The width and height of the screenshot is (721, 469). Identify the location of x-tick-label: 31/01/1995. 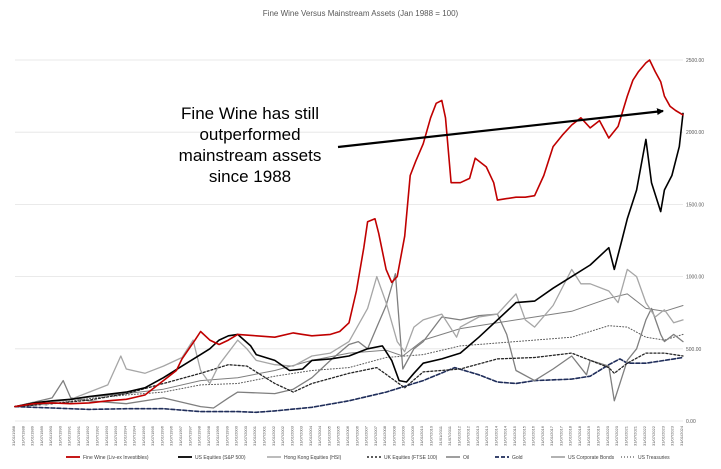
(143, 435).